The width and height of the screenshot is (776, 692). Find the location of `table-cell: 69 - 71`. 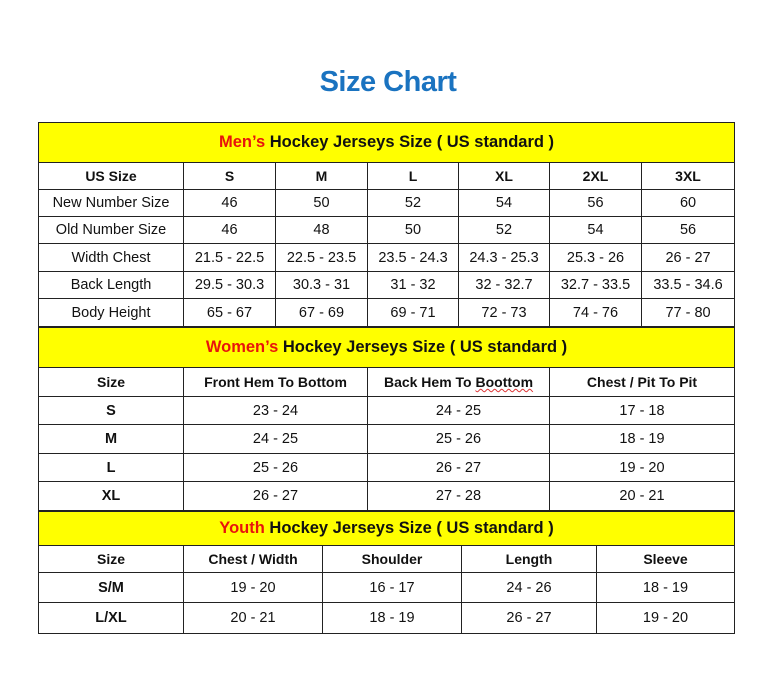

table-cell: 69 - 71 is located at coordinates (413, 312).